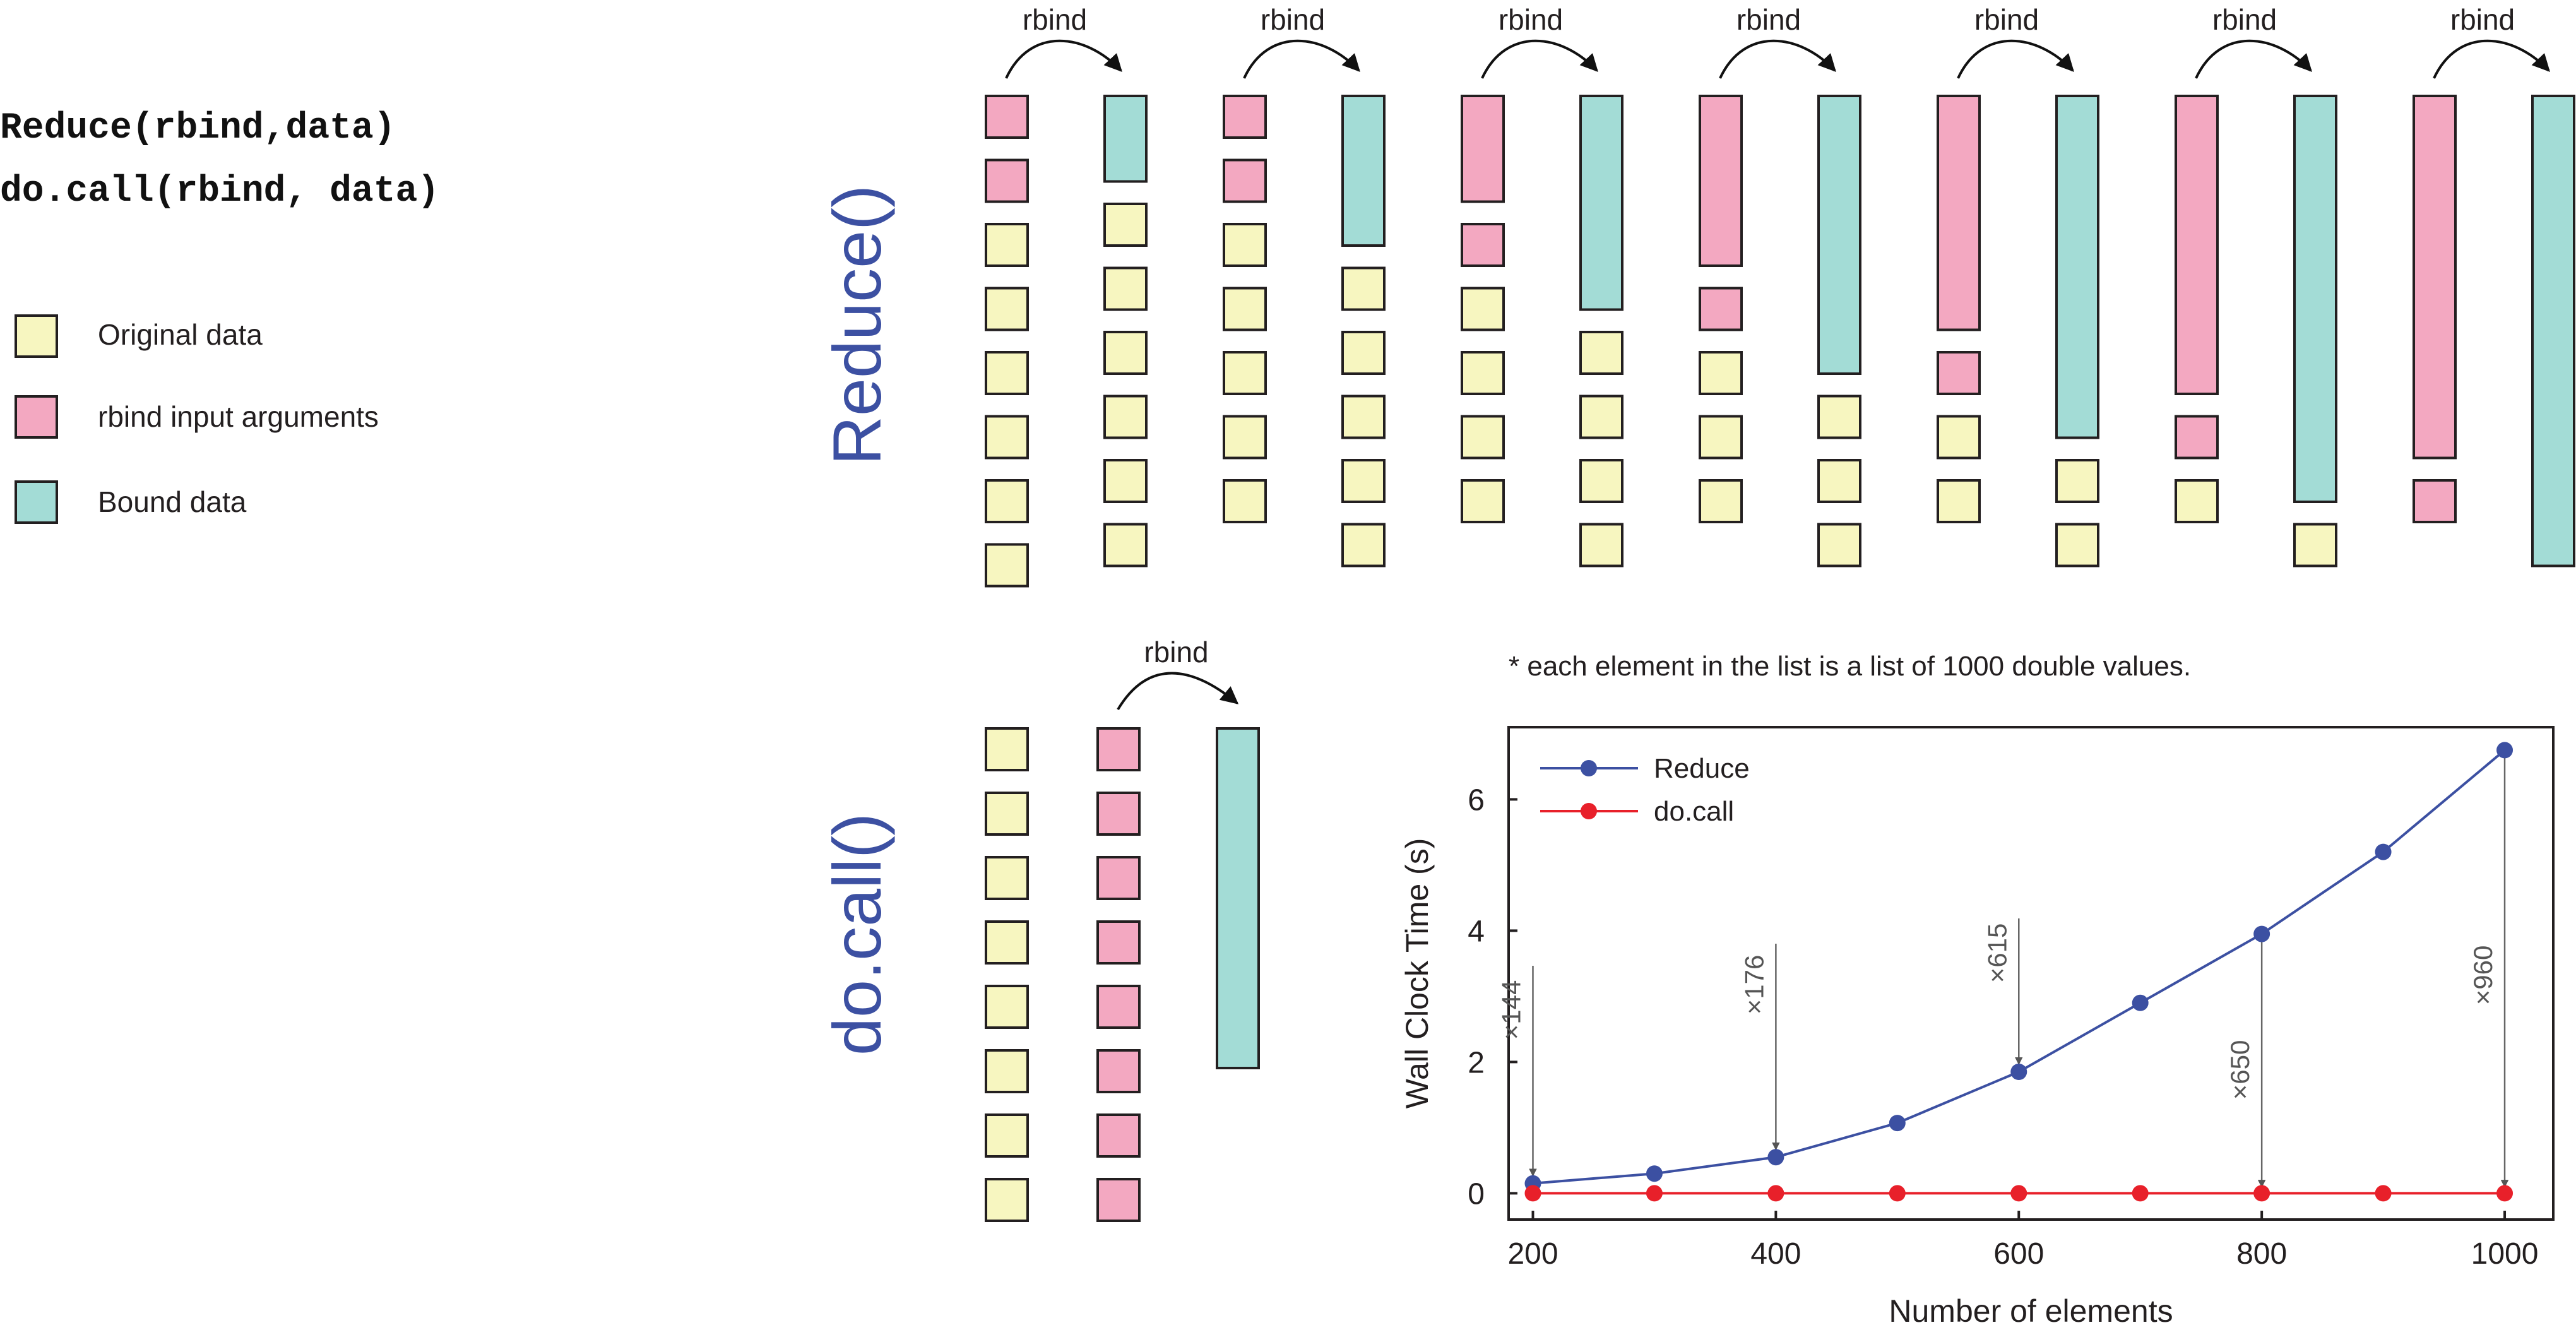 The height and width of the screenshot is (1330, 2576). Describe the element at coordinates (220, 191) in the screenshot. I see `code-line-docall: do.call(rbind, data)` at that location.